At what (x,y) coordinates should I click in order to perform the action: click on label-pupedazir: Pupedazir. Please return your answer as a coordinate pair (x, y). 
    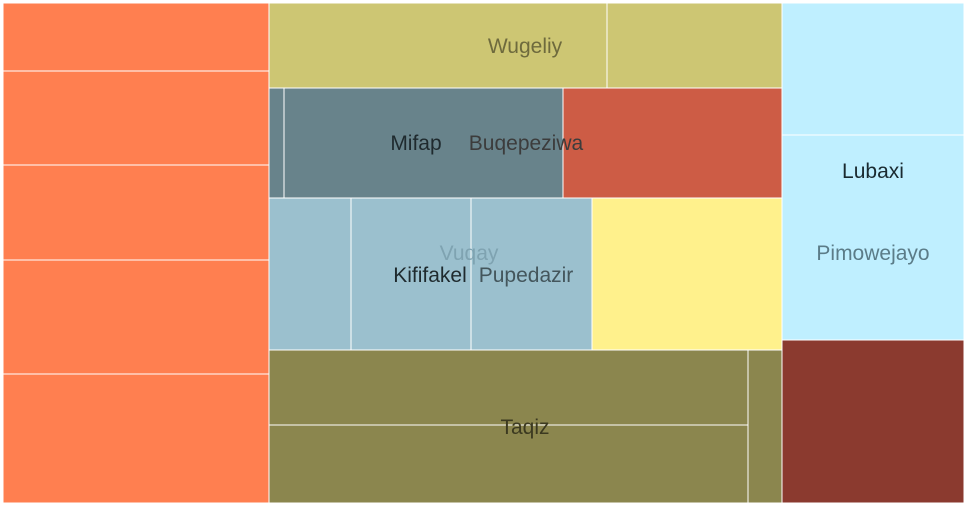
    Looking at the image, I should click on (526, 275).